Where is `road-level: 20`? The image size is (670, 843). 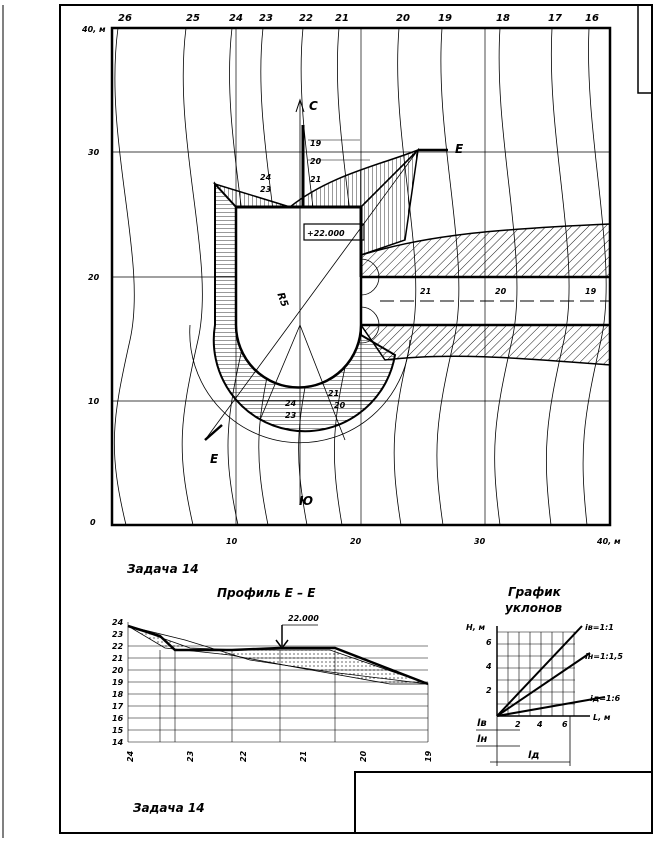
road-level: 20 is located at coordinates (501, 291).